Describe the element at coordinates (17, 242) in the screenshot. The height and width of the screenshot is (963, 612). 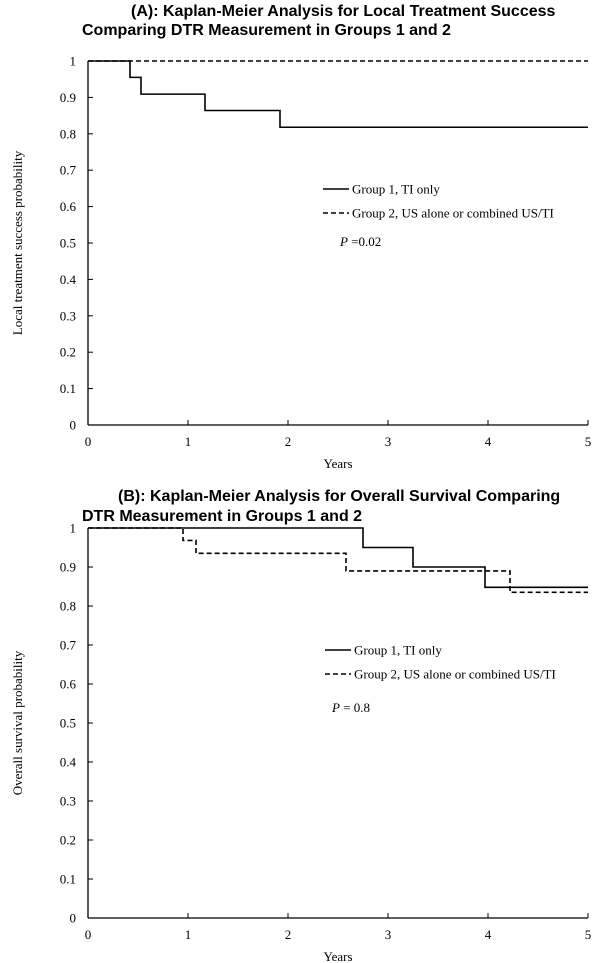
I see `y-axis-label: Local treatment success probability` at that location.